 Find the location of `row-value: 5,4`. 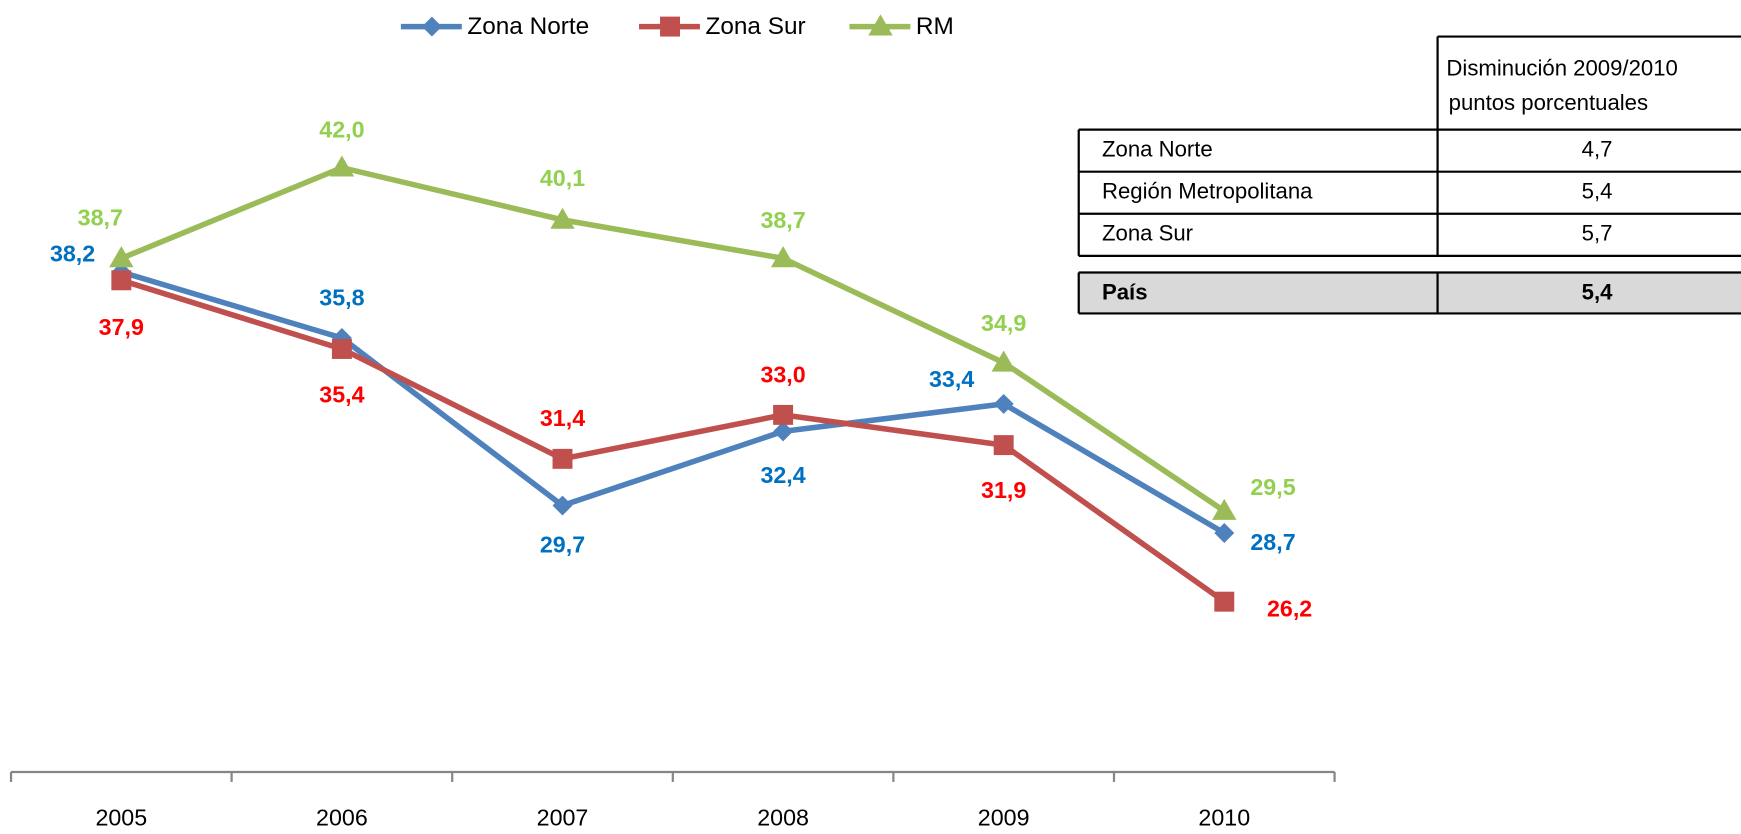

row-value: 5,4 is located at coordinates (1597, 191).